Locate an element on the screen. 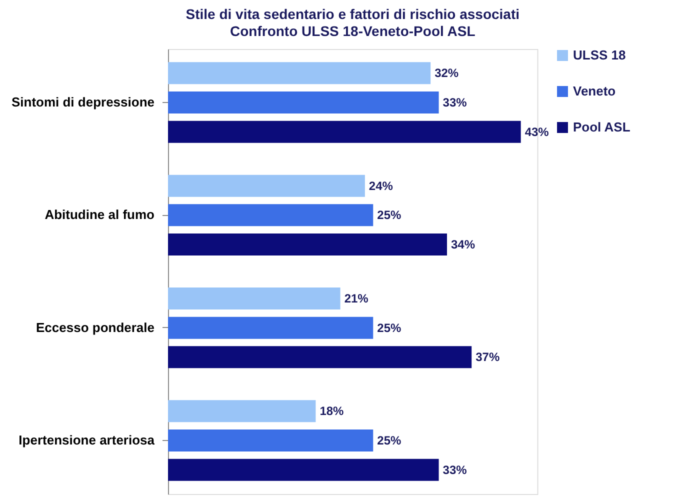 Image resolution: width=675 pixels, height=498 pixels. y-tick-label: Sintomi di depressione is located at coordinates (82, 102).